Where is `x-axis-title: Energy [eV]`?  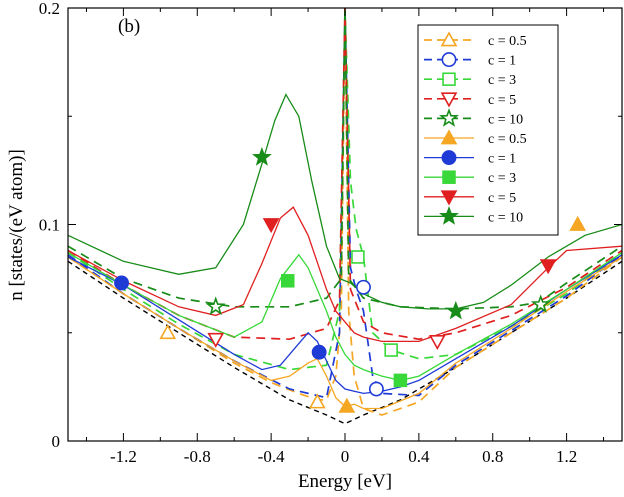 x-axis-title: Energy [eV] is located at coordinates (345, 481).